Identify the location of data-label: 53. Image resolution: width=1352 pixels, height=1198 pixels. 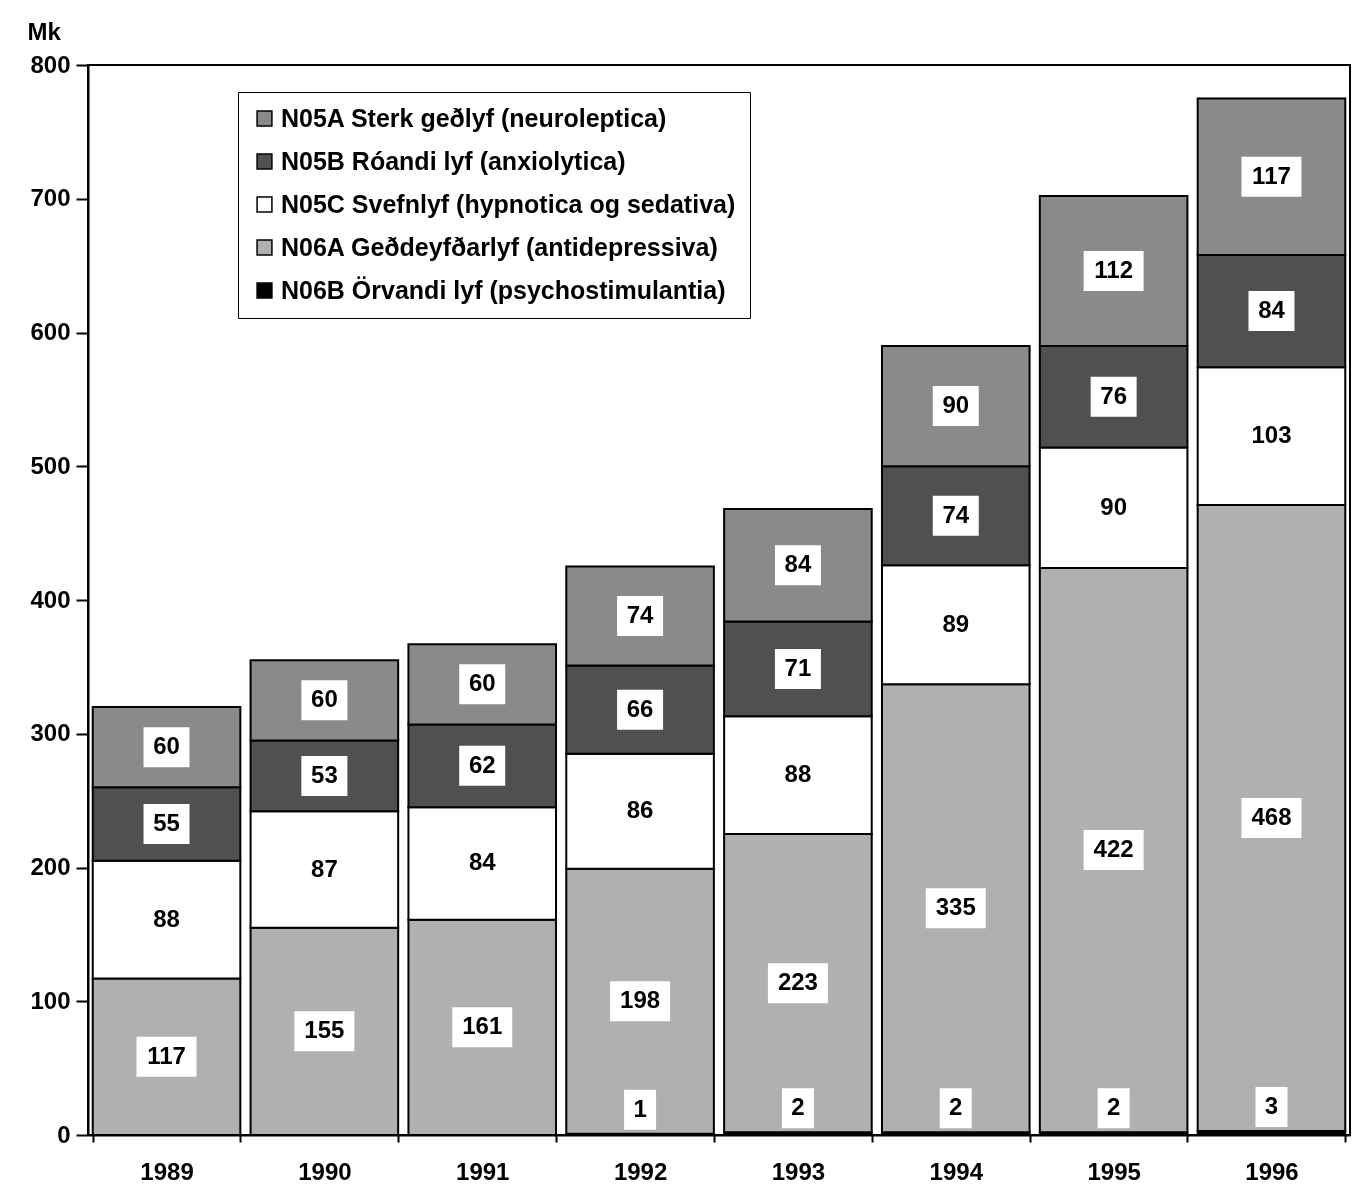
(324, 774).